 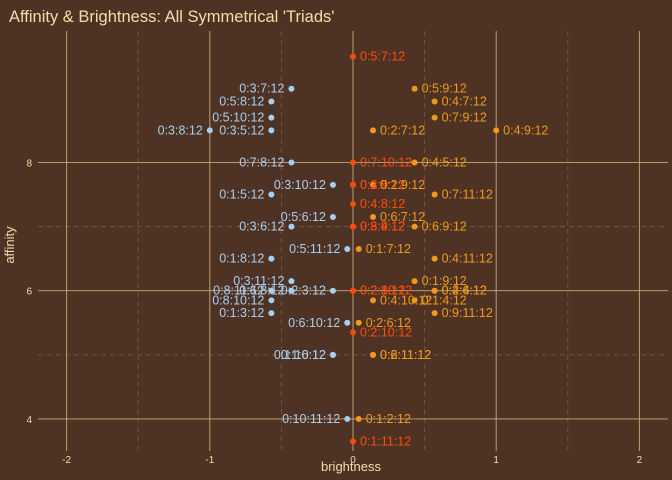 I want to click on y-axis-label: affinity, so click(x=9, y=245).